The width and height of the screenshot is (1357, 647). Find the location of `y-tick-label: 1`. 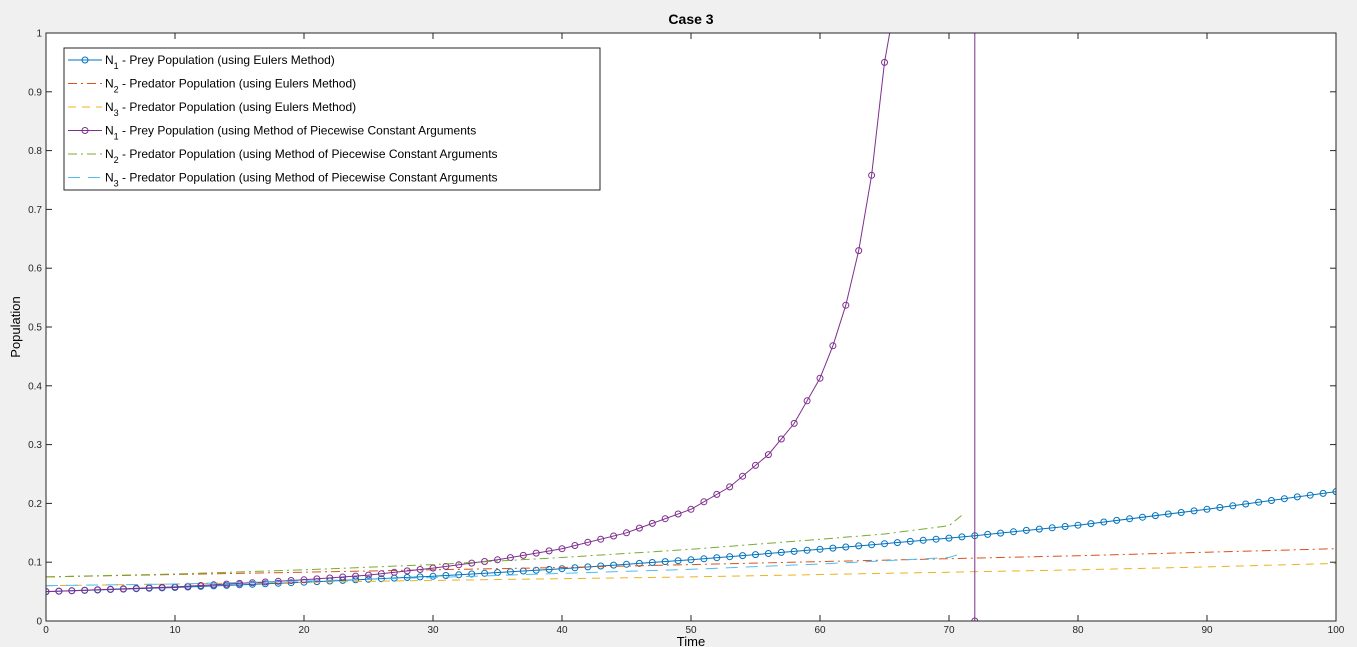

y-tick-label: 1 is located at coordinates (39, 34).